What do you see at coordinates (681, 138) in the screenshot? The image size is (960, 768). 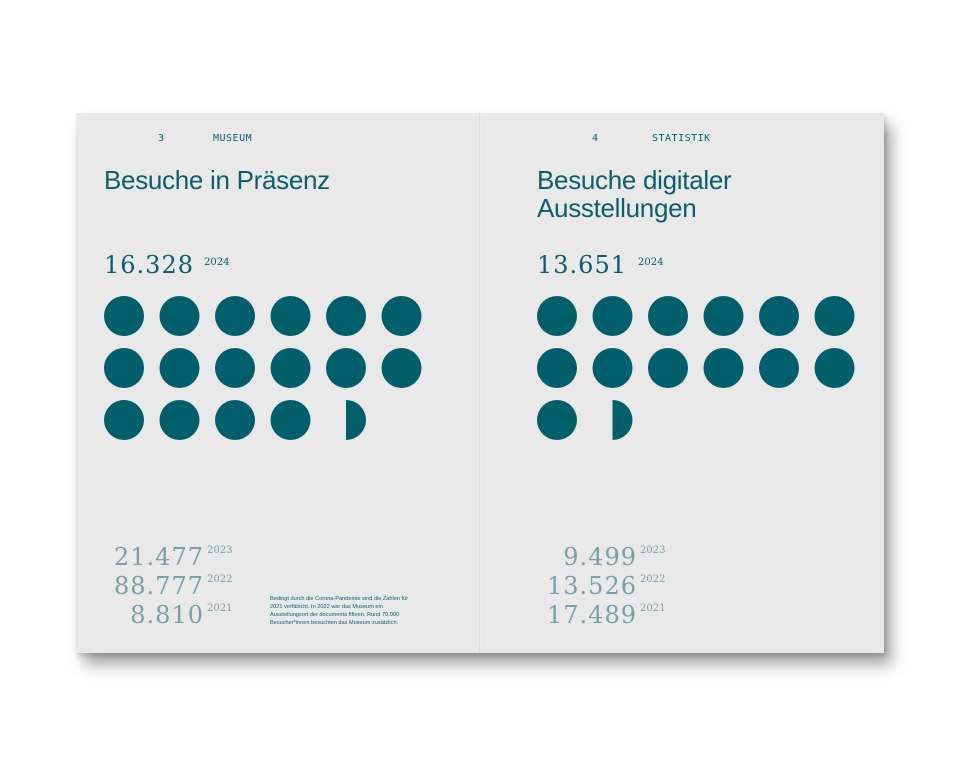 I see `section-label: STATISTIK` at bounding box center [681, 138].